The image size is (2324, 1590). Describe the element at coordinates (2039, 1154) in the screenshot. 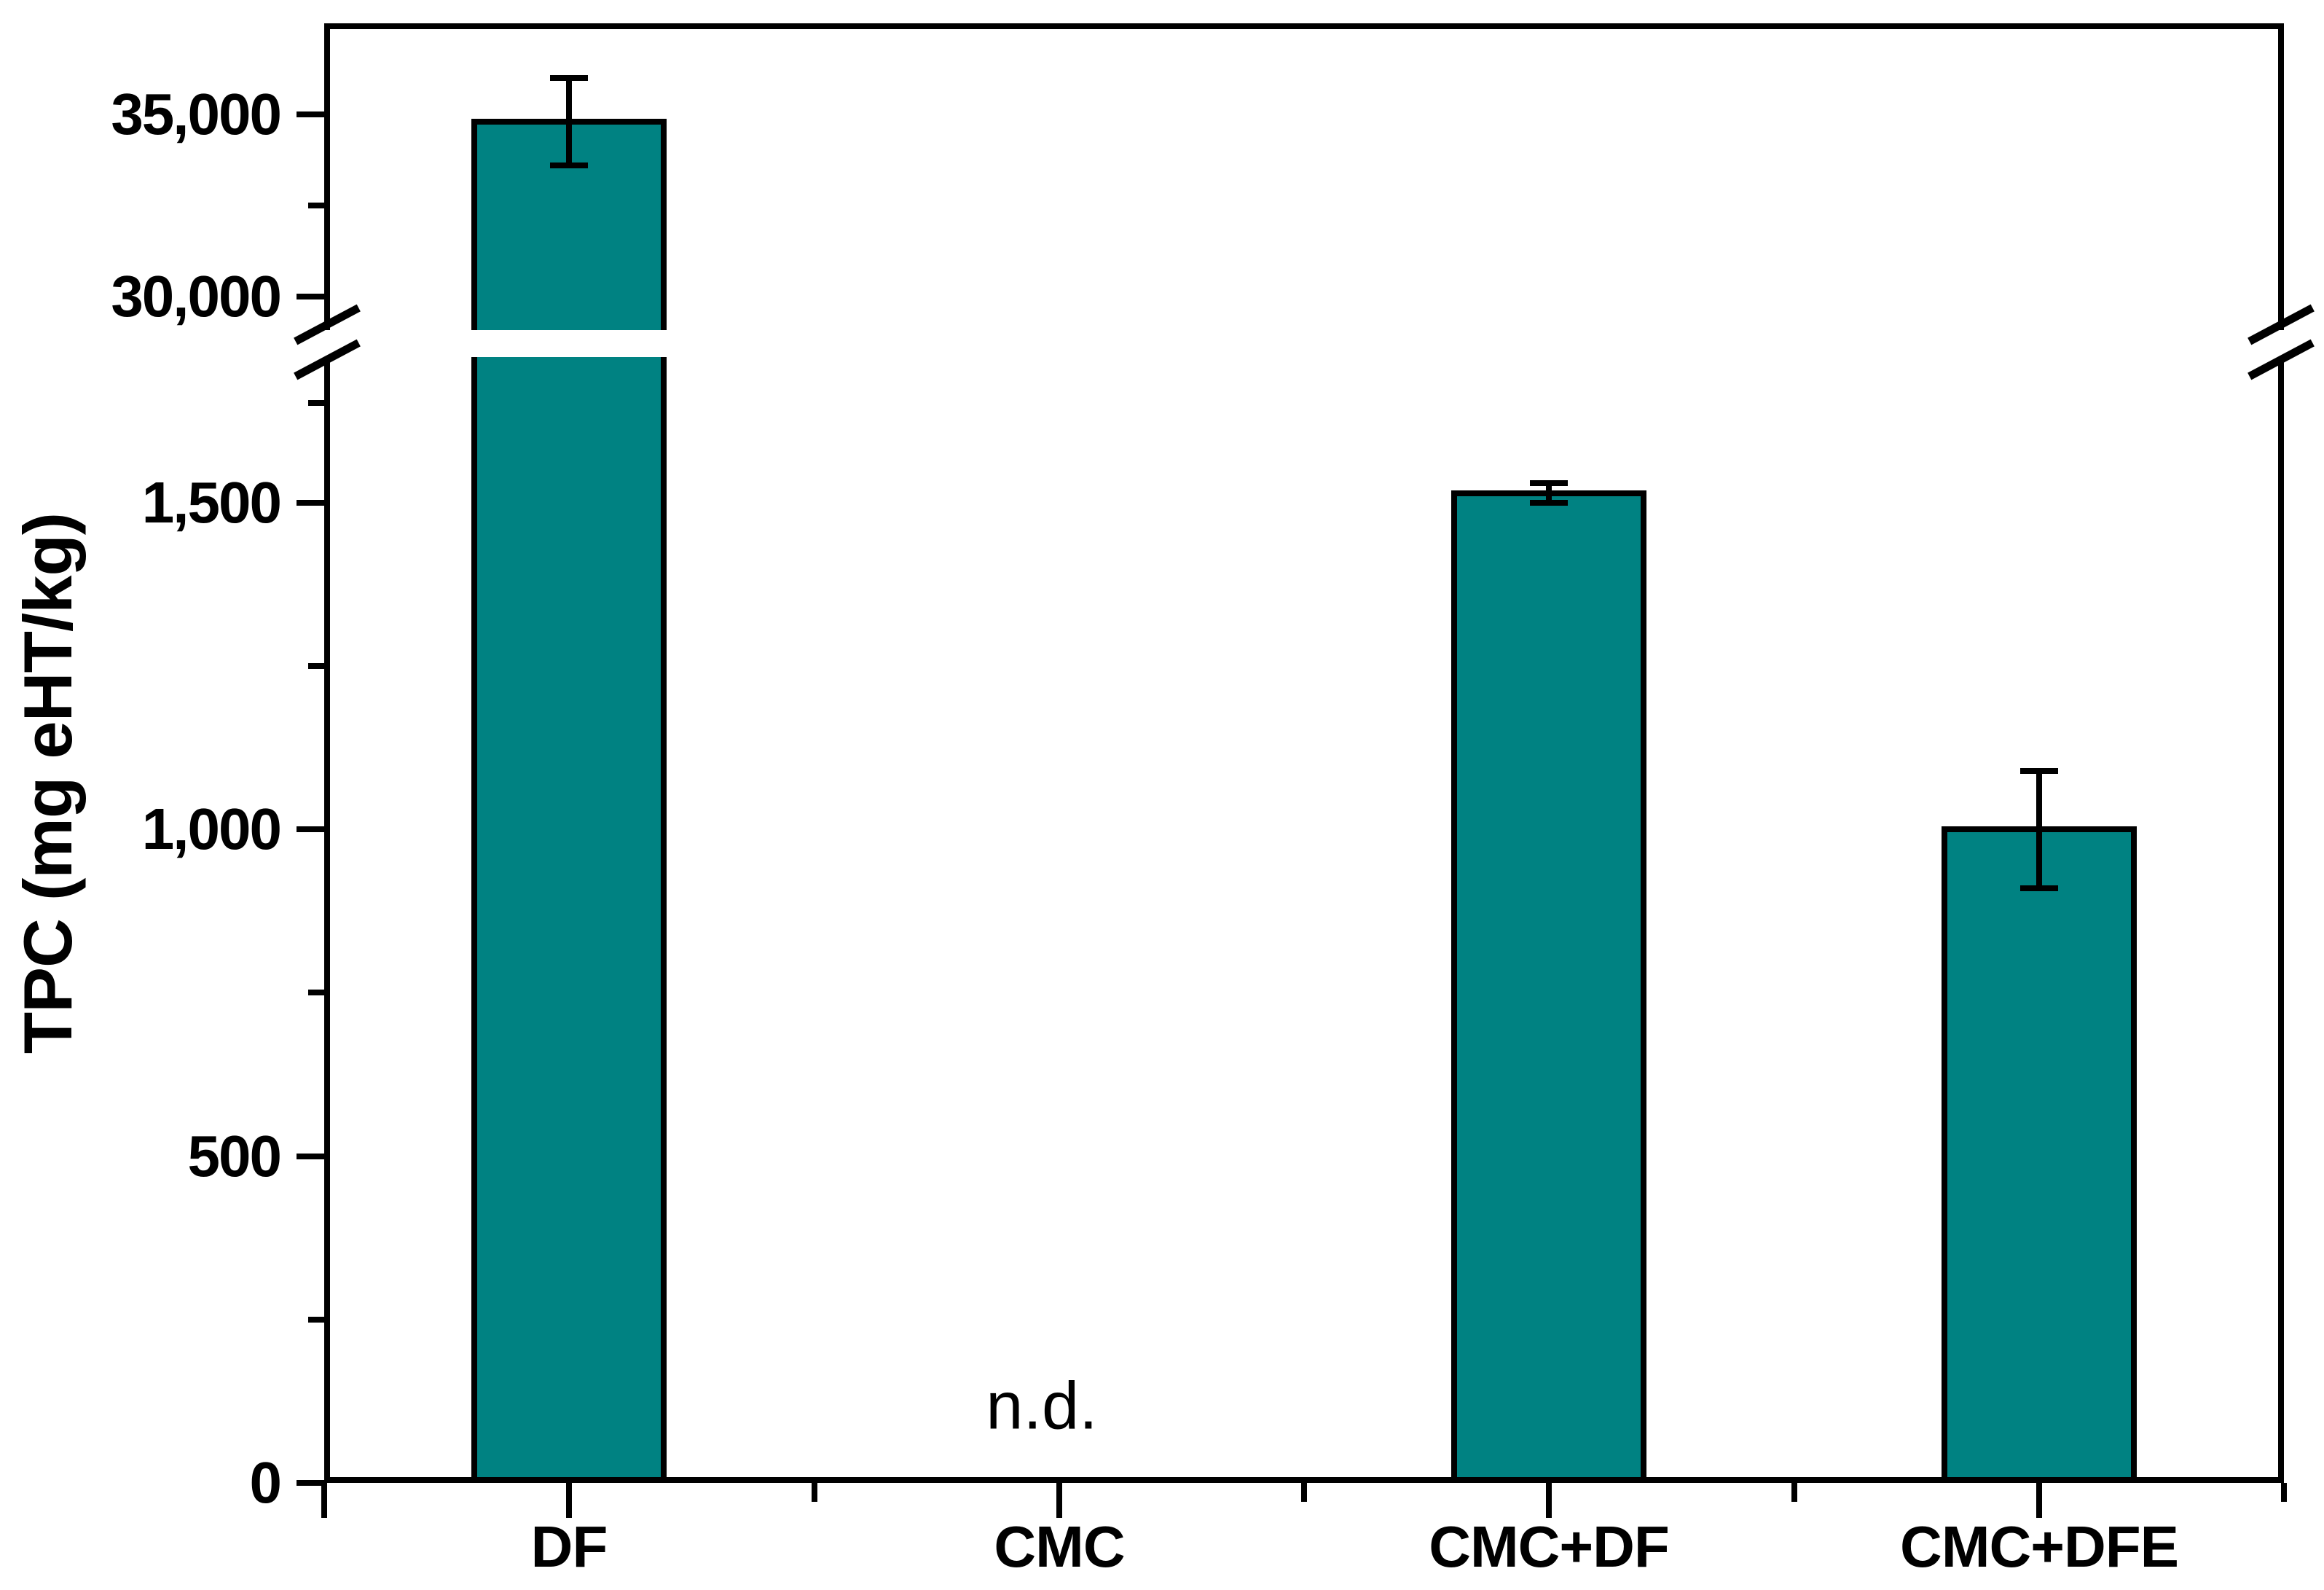

I see `bar-cmc-dfe` at that location.